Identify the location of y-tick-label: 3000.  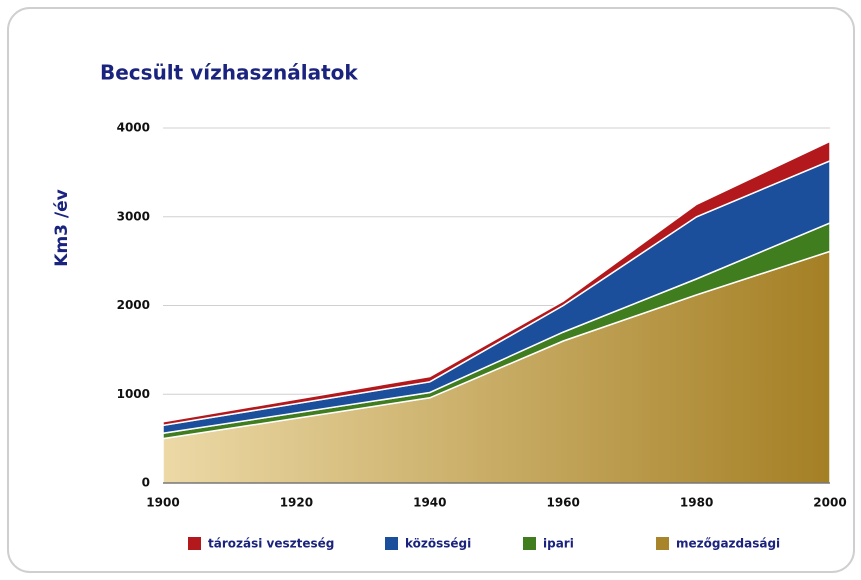
(133, 216).